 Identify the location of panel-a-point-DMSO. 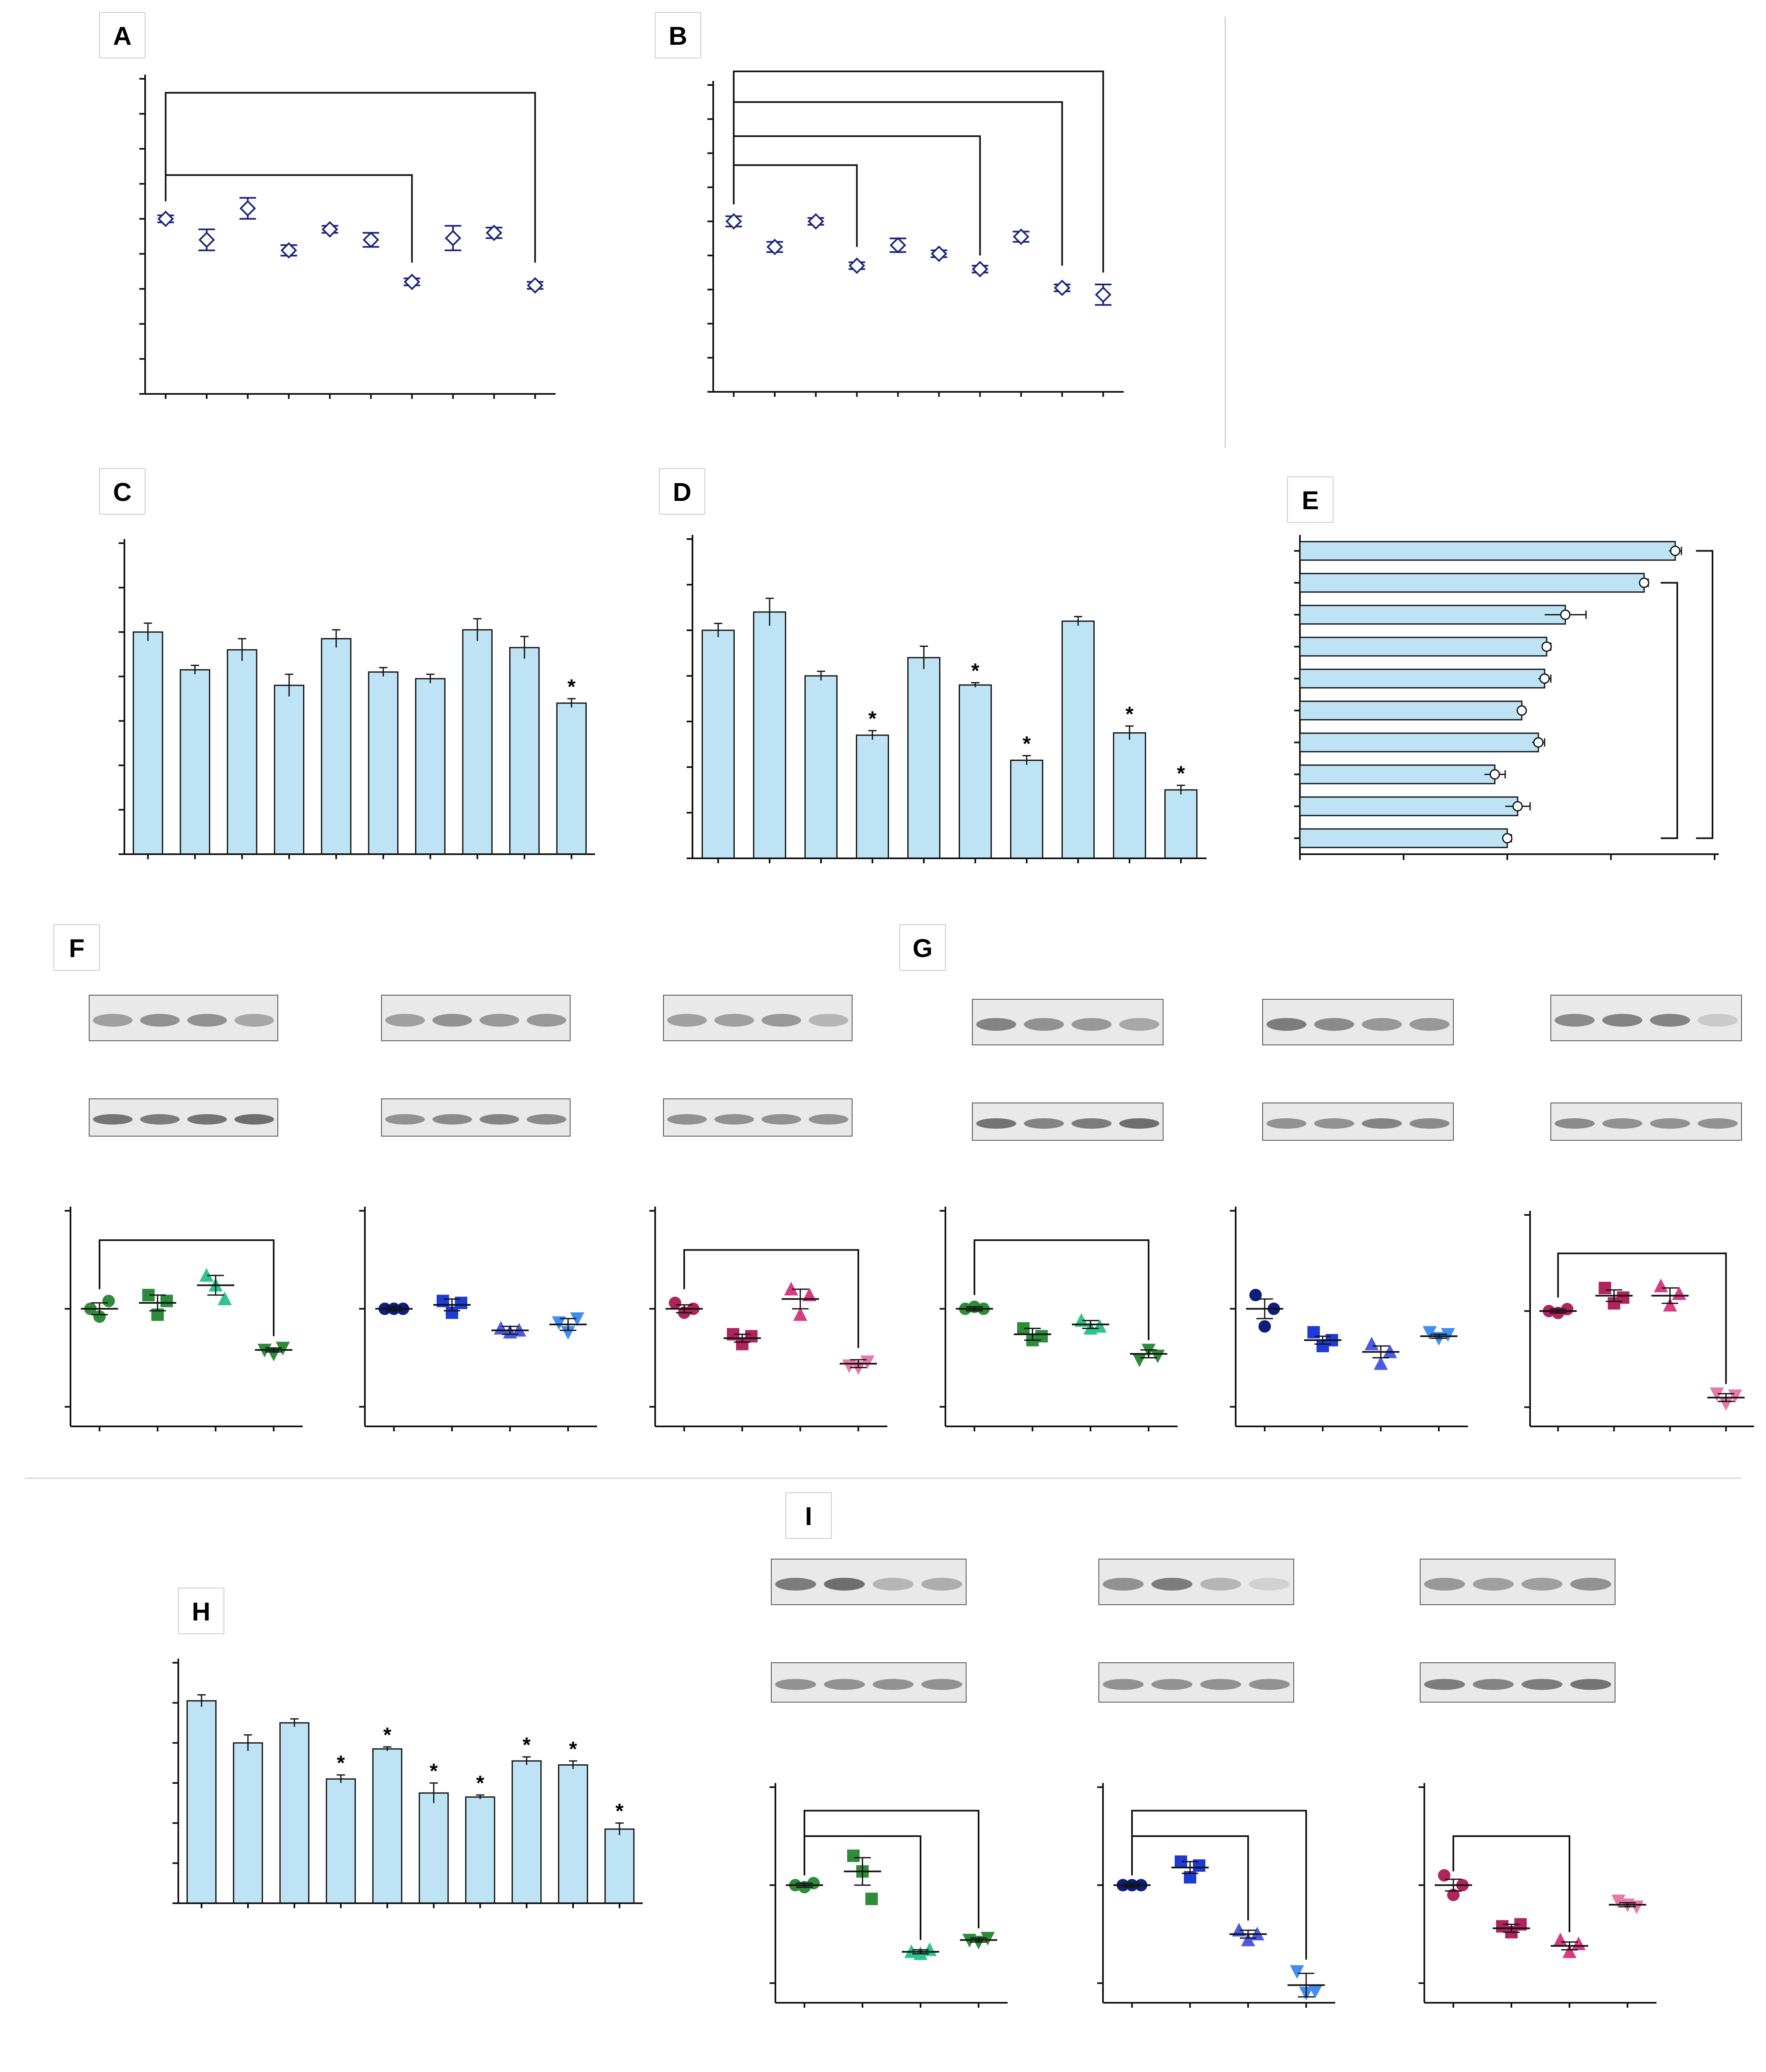
(165, 218).